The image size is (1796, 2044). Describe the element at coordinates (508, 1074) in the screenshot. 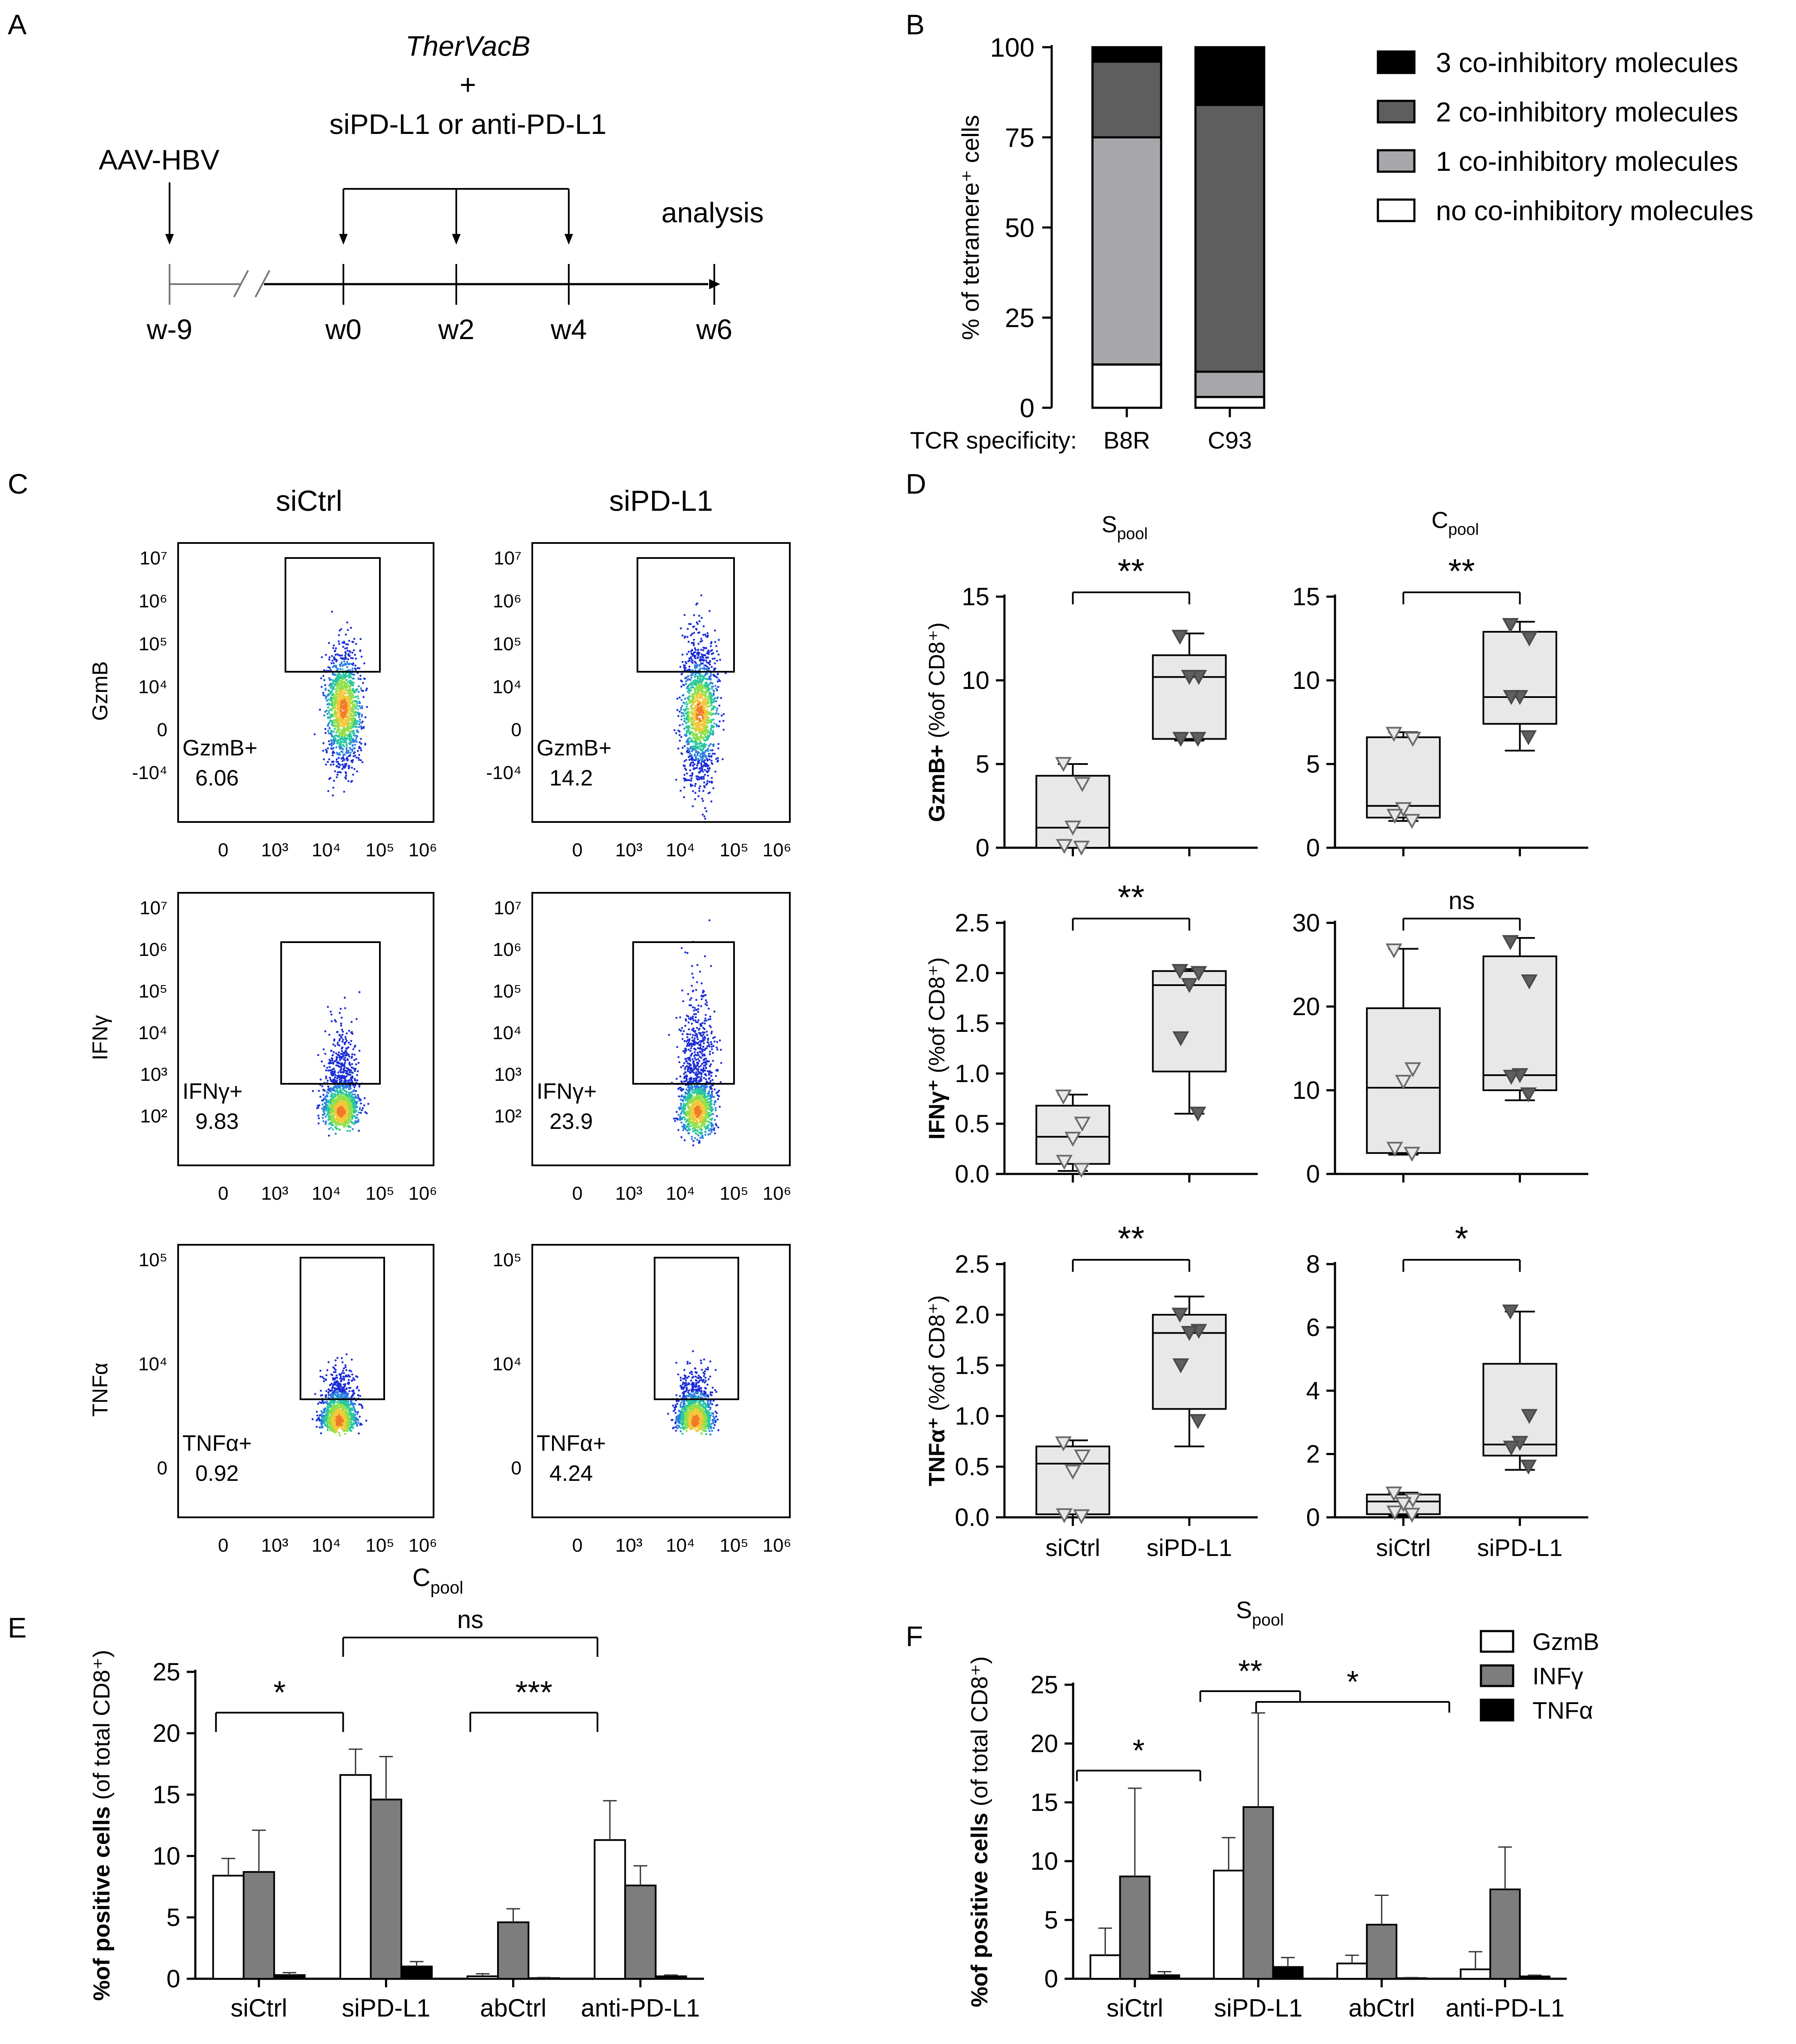

I see `flow-ytick-1-1-4: 10³` at that location.